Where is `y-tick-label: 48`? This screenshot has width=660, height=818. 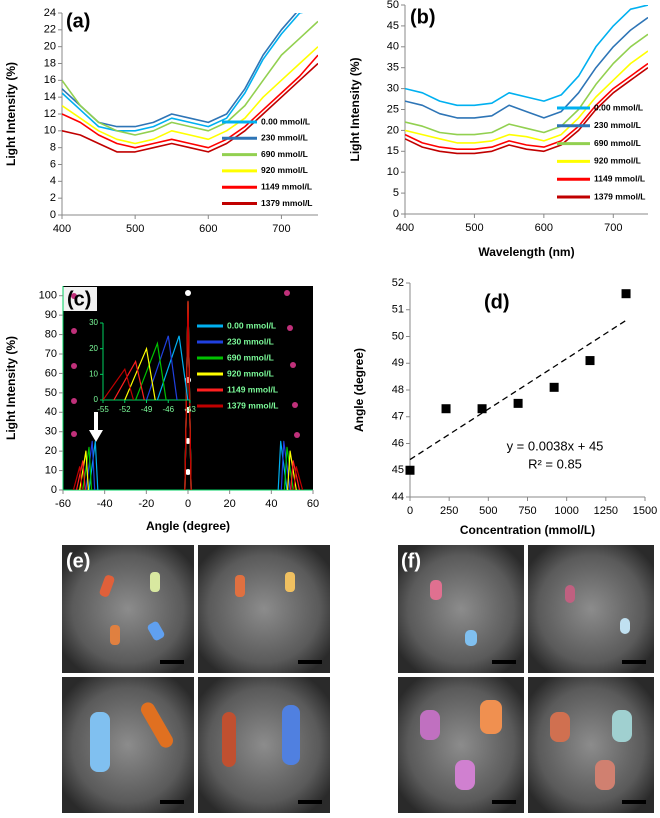 y-tick-label: 48 is located at coordinates (398, 390).